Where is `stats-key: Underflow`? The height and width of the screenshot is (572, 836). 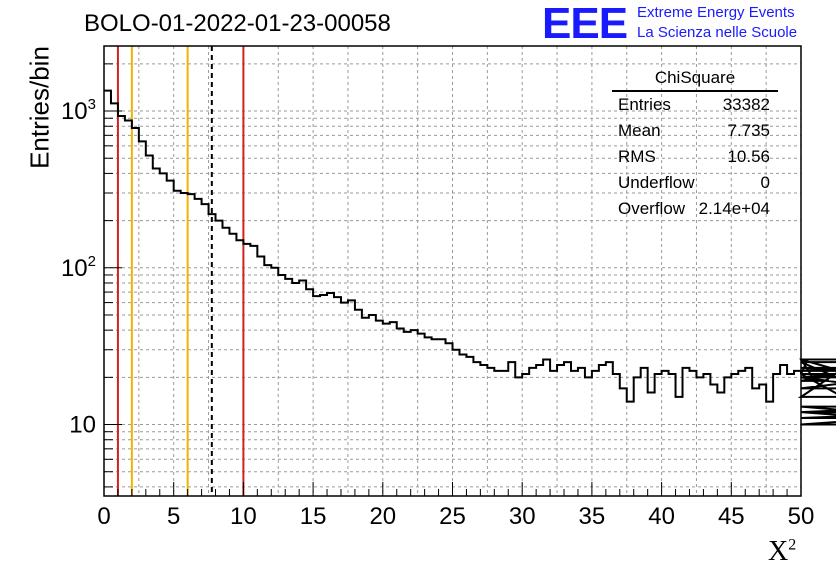
stats-key: Underflow is located at coordinates (656, 182).